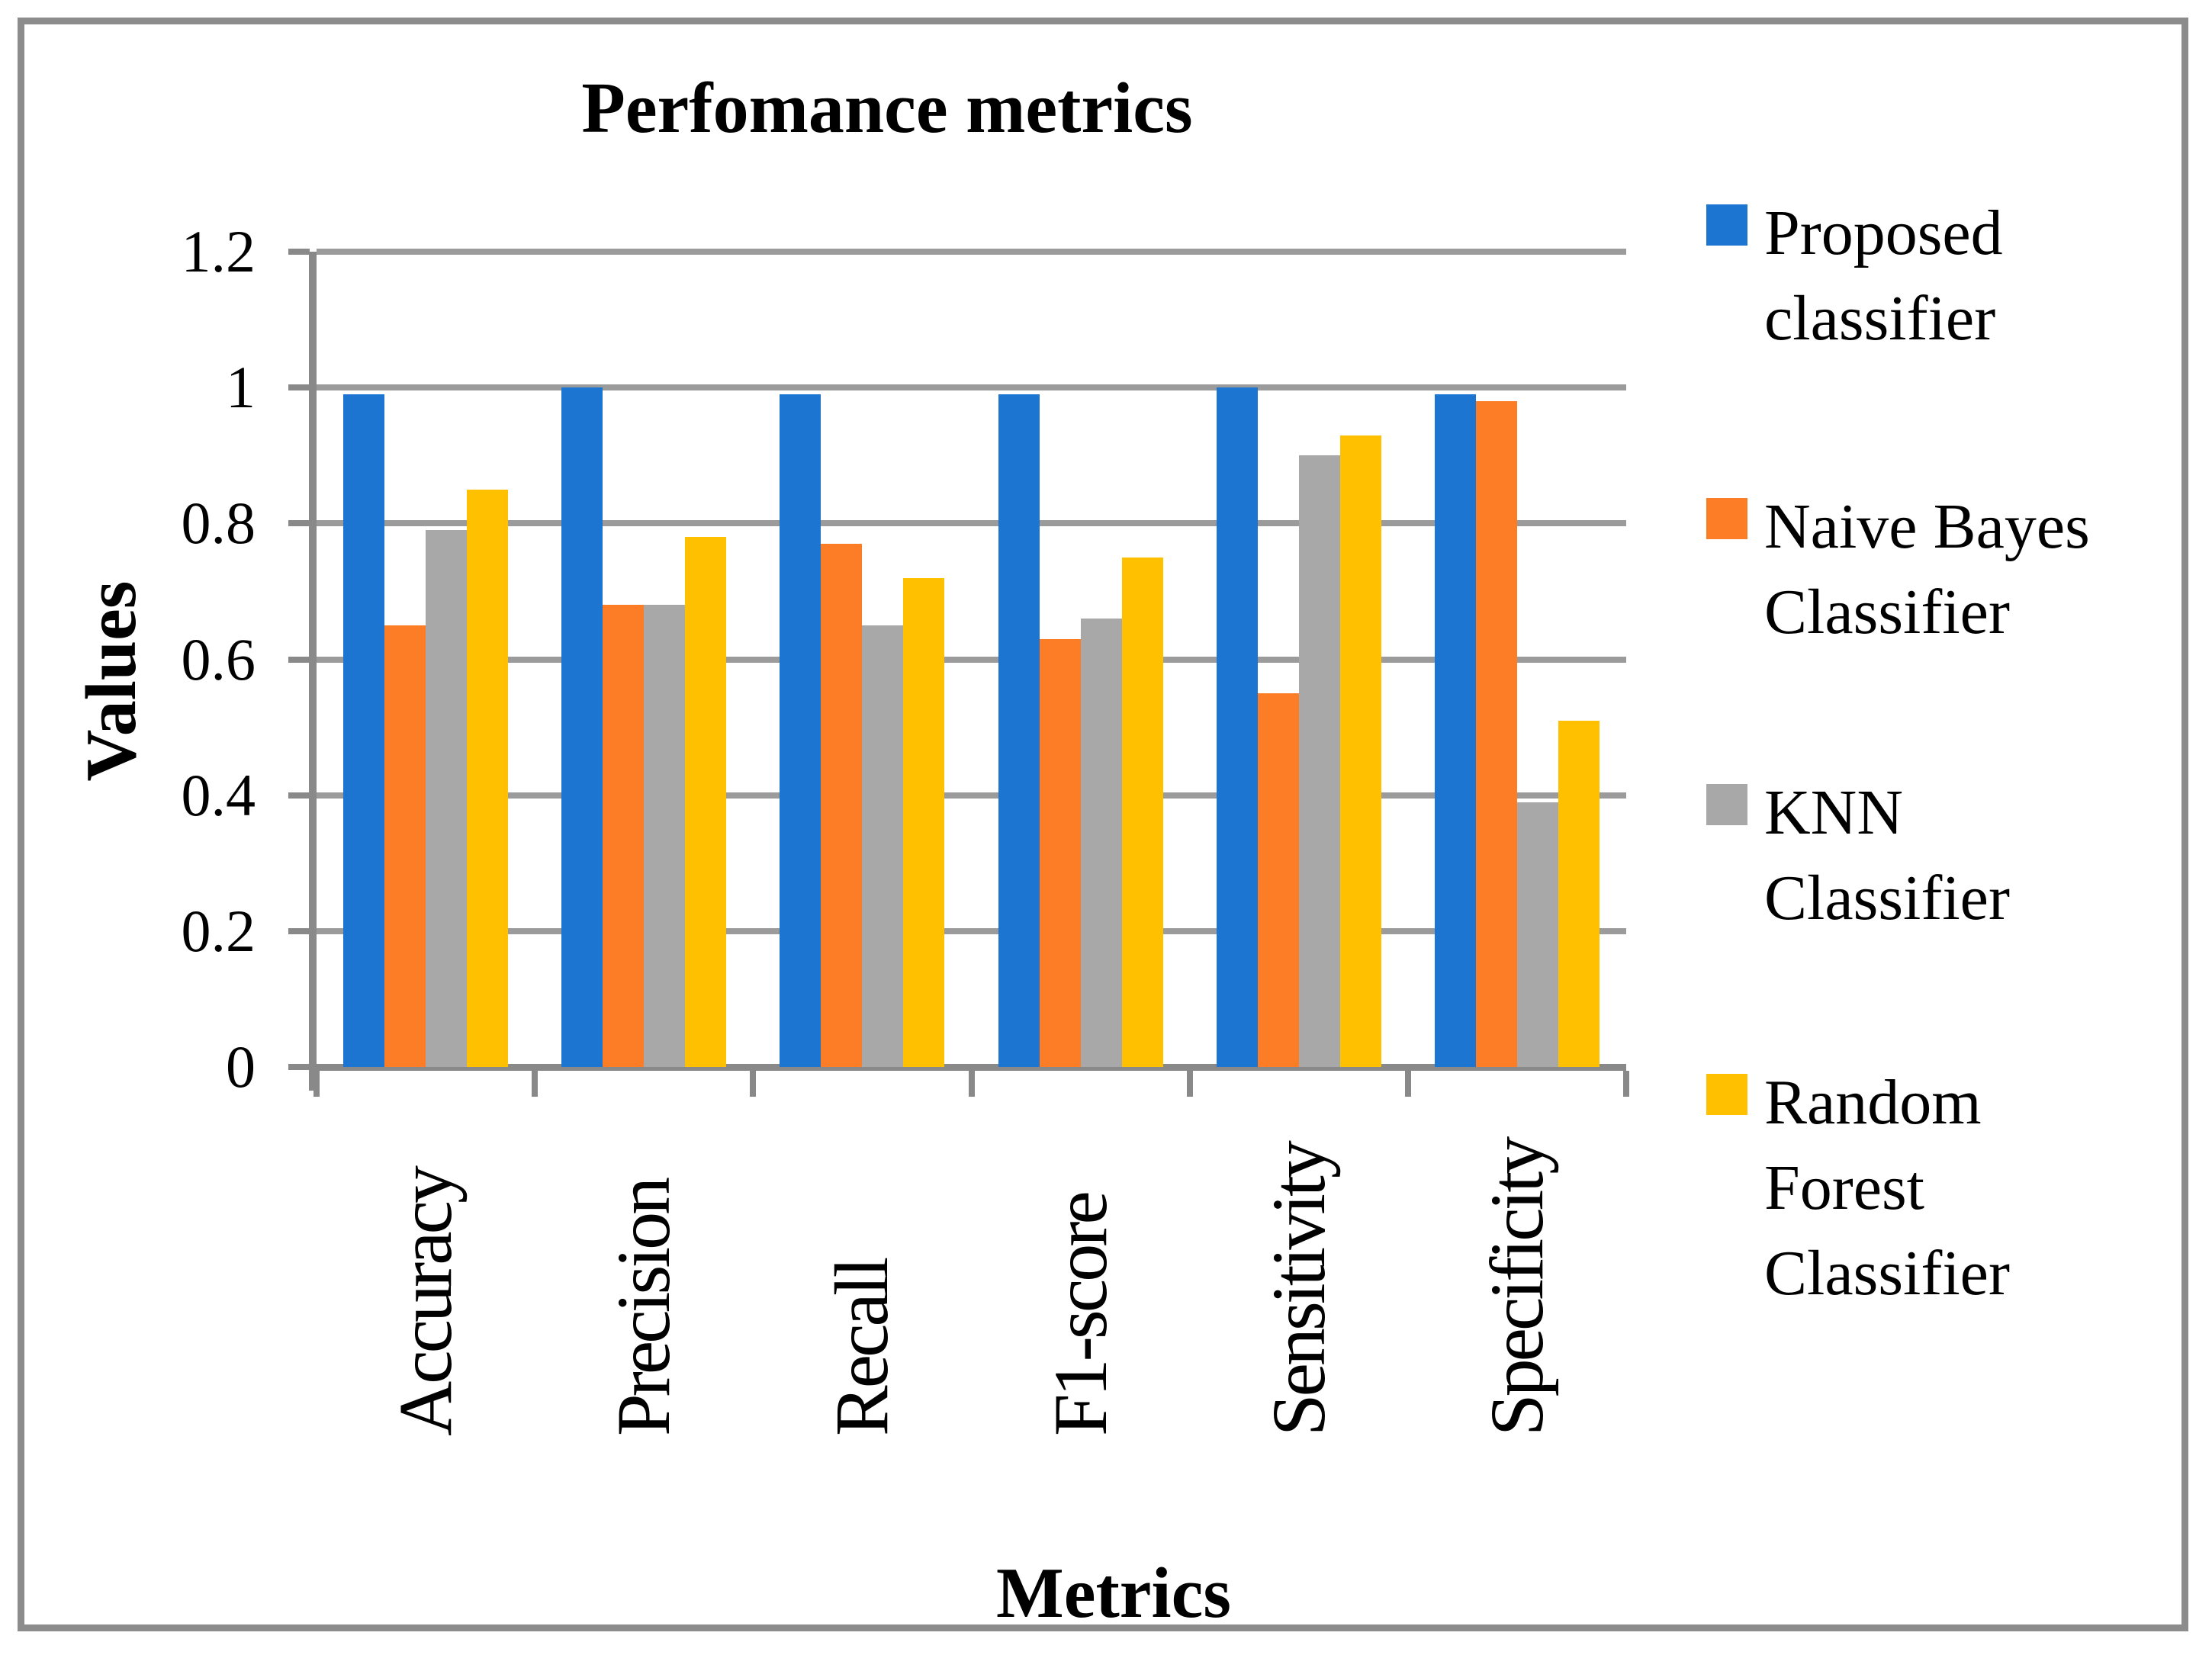 This screenshot has height=1655, width=2212. Describe the element at coordinates (1455, 730) in the screenshot. I see `bar-proposed-classifier-specificity` at that location.